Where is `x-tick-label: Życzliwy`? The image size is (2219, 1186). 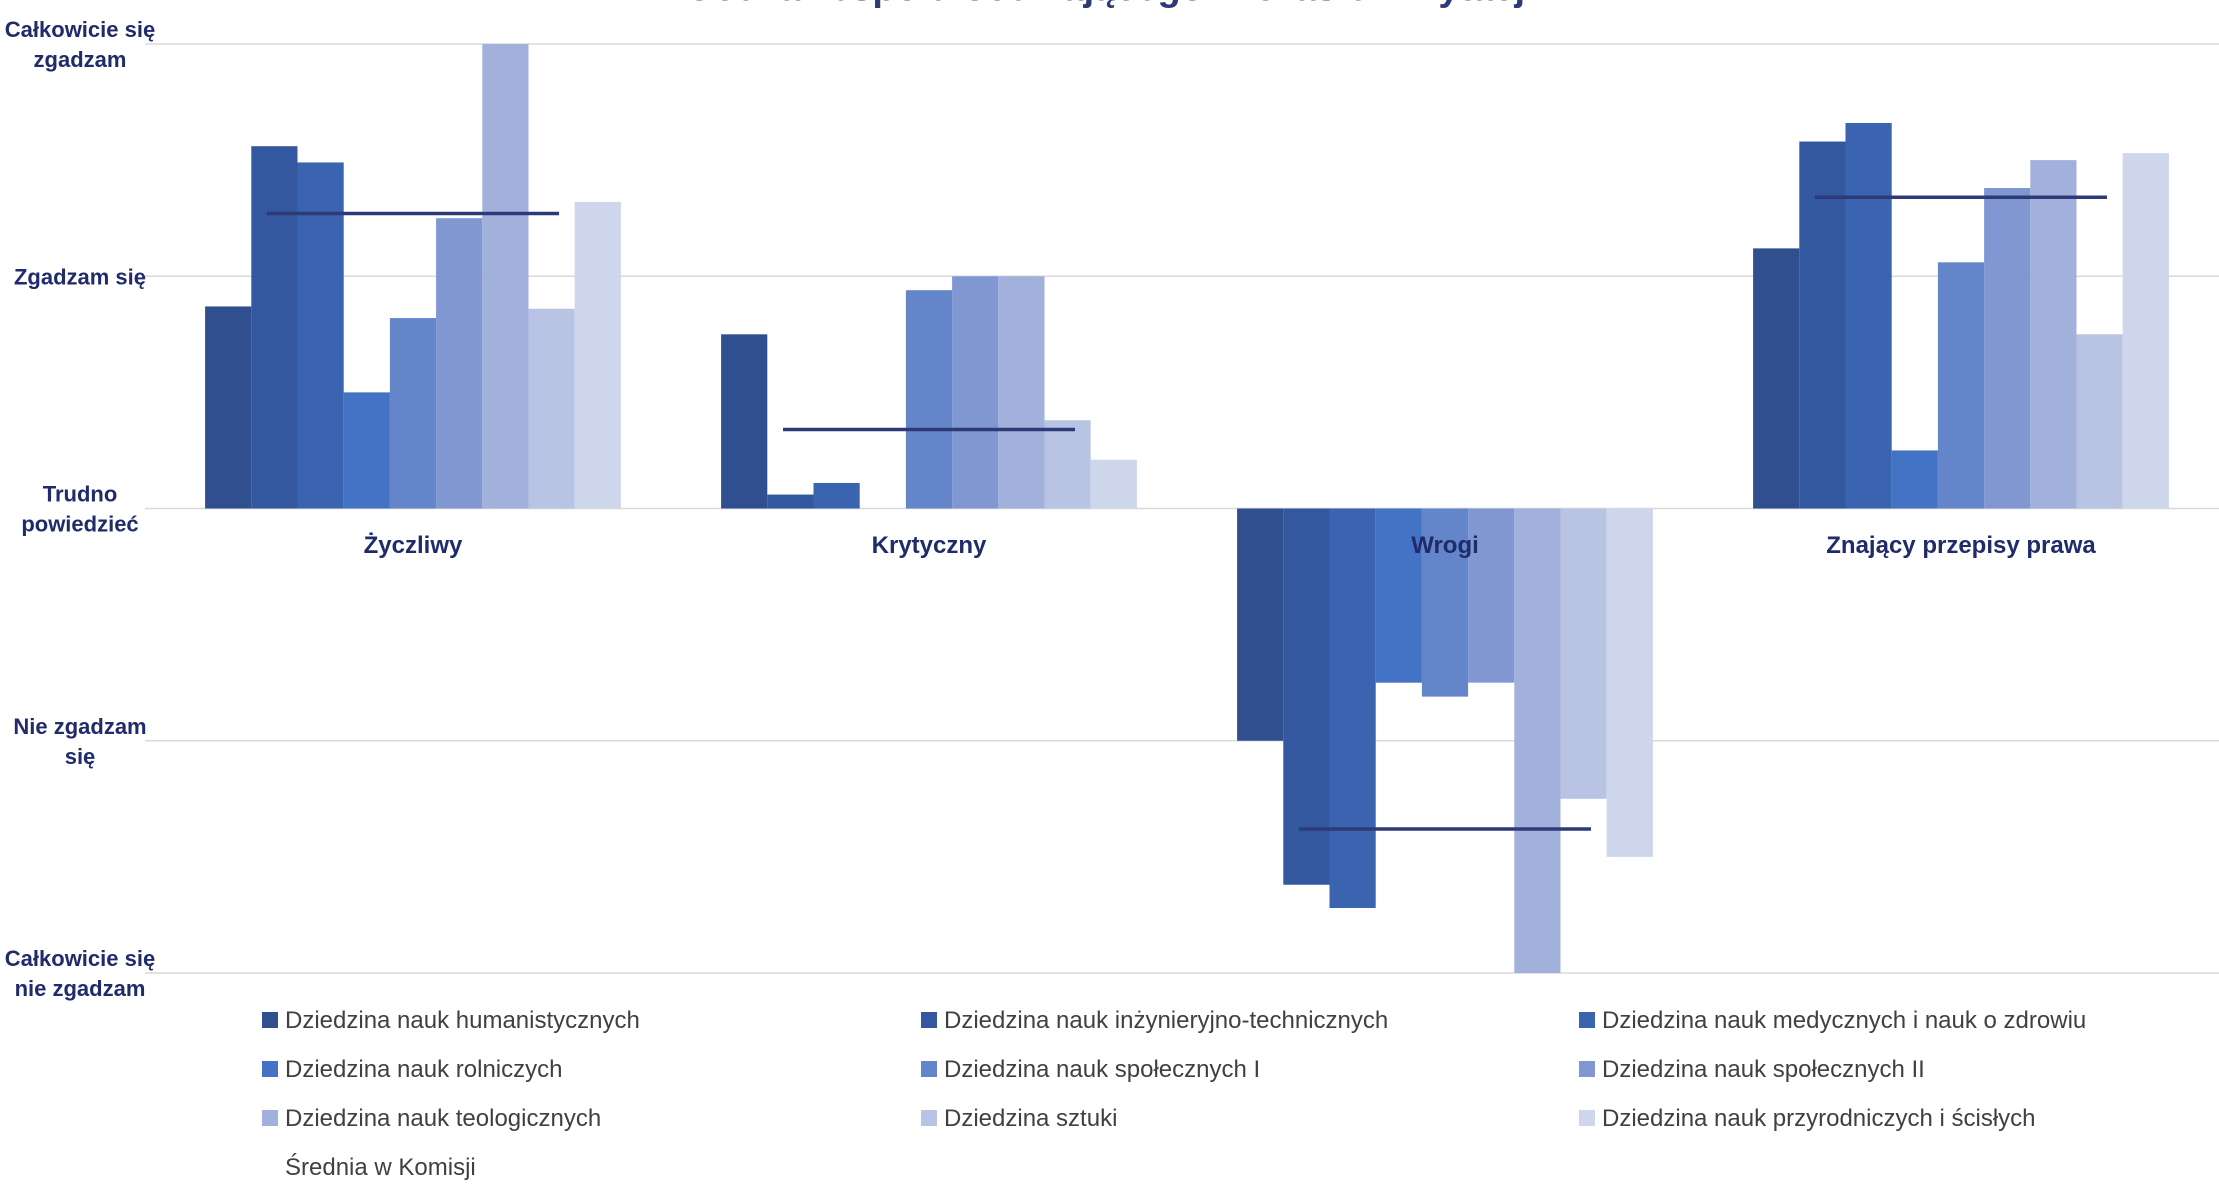
x-tick-label: Życzliwy is located at coordinates (413, 545).